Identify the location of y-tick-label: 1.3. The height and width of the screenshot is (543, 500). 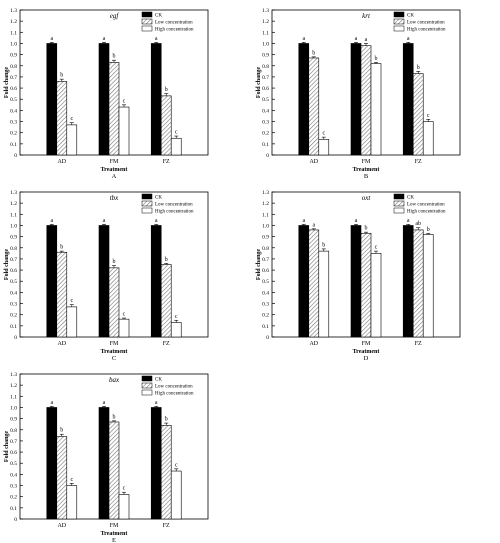
(13, 193).